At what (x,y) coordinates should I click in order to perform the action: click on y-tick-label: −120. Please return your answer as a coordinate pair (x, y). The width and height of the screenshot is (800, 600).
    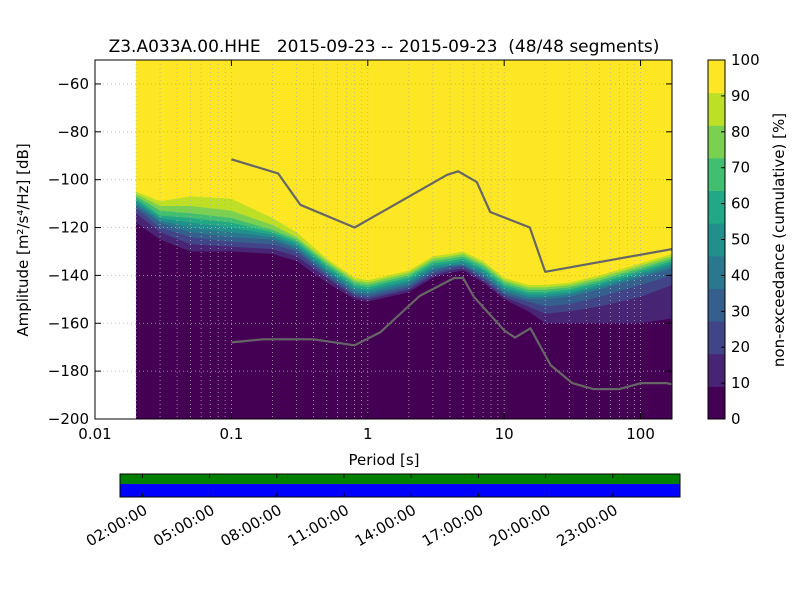
    Looking at the image, I should click on (68, 228).